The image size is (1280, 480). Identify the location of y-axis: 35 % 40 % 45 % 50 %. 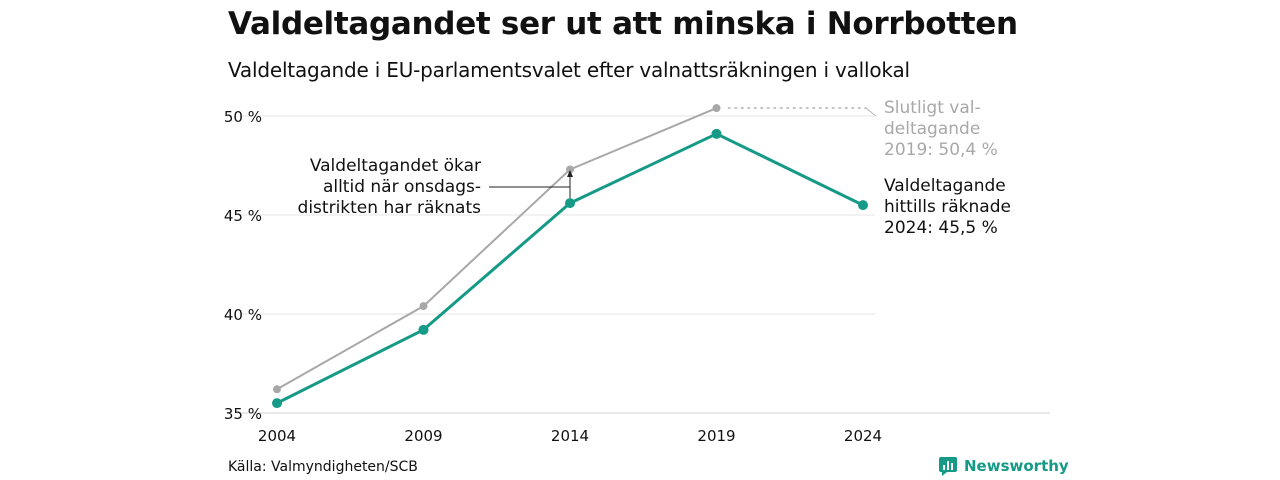
(243, 265).